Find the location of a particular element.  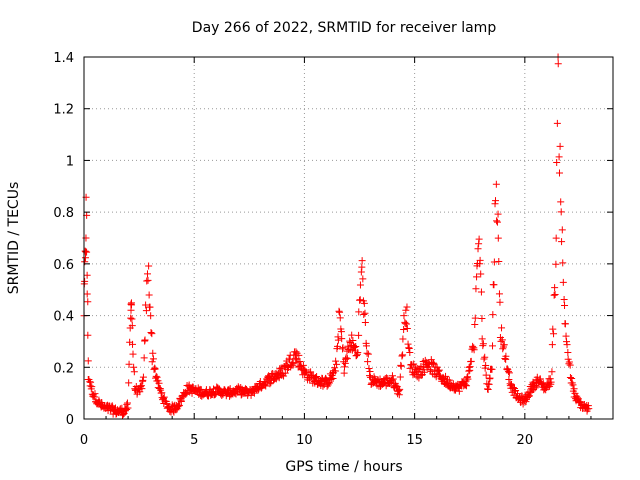

x-axis-title: GPS time / hours is located at coordinates (343, 467).